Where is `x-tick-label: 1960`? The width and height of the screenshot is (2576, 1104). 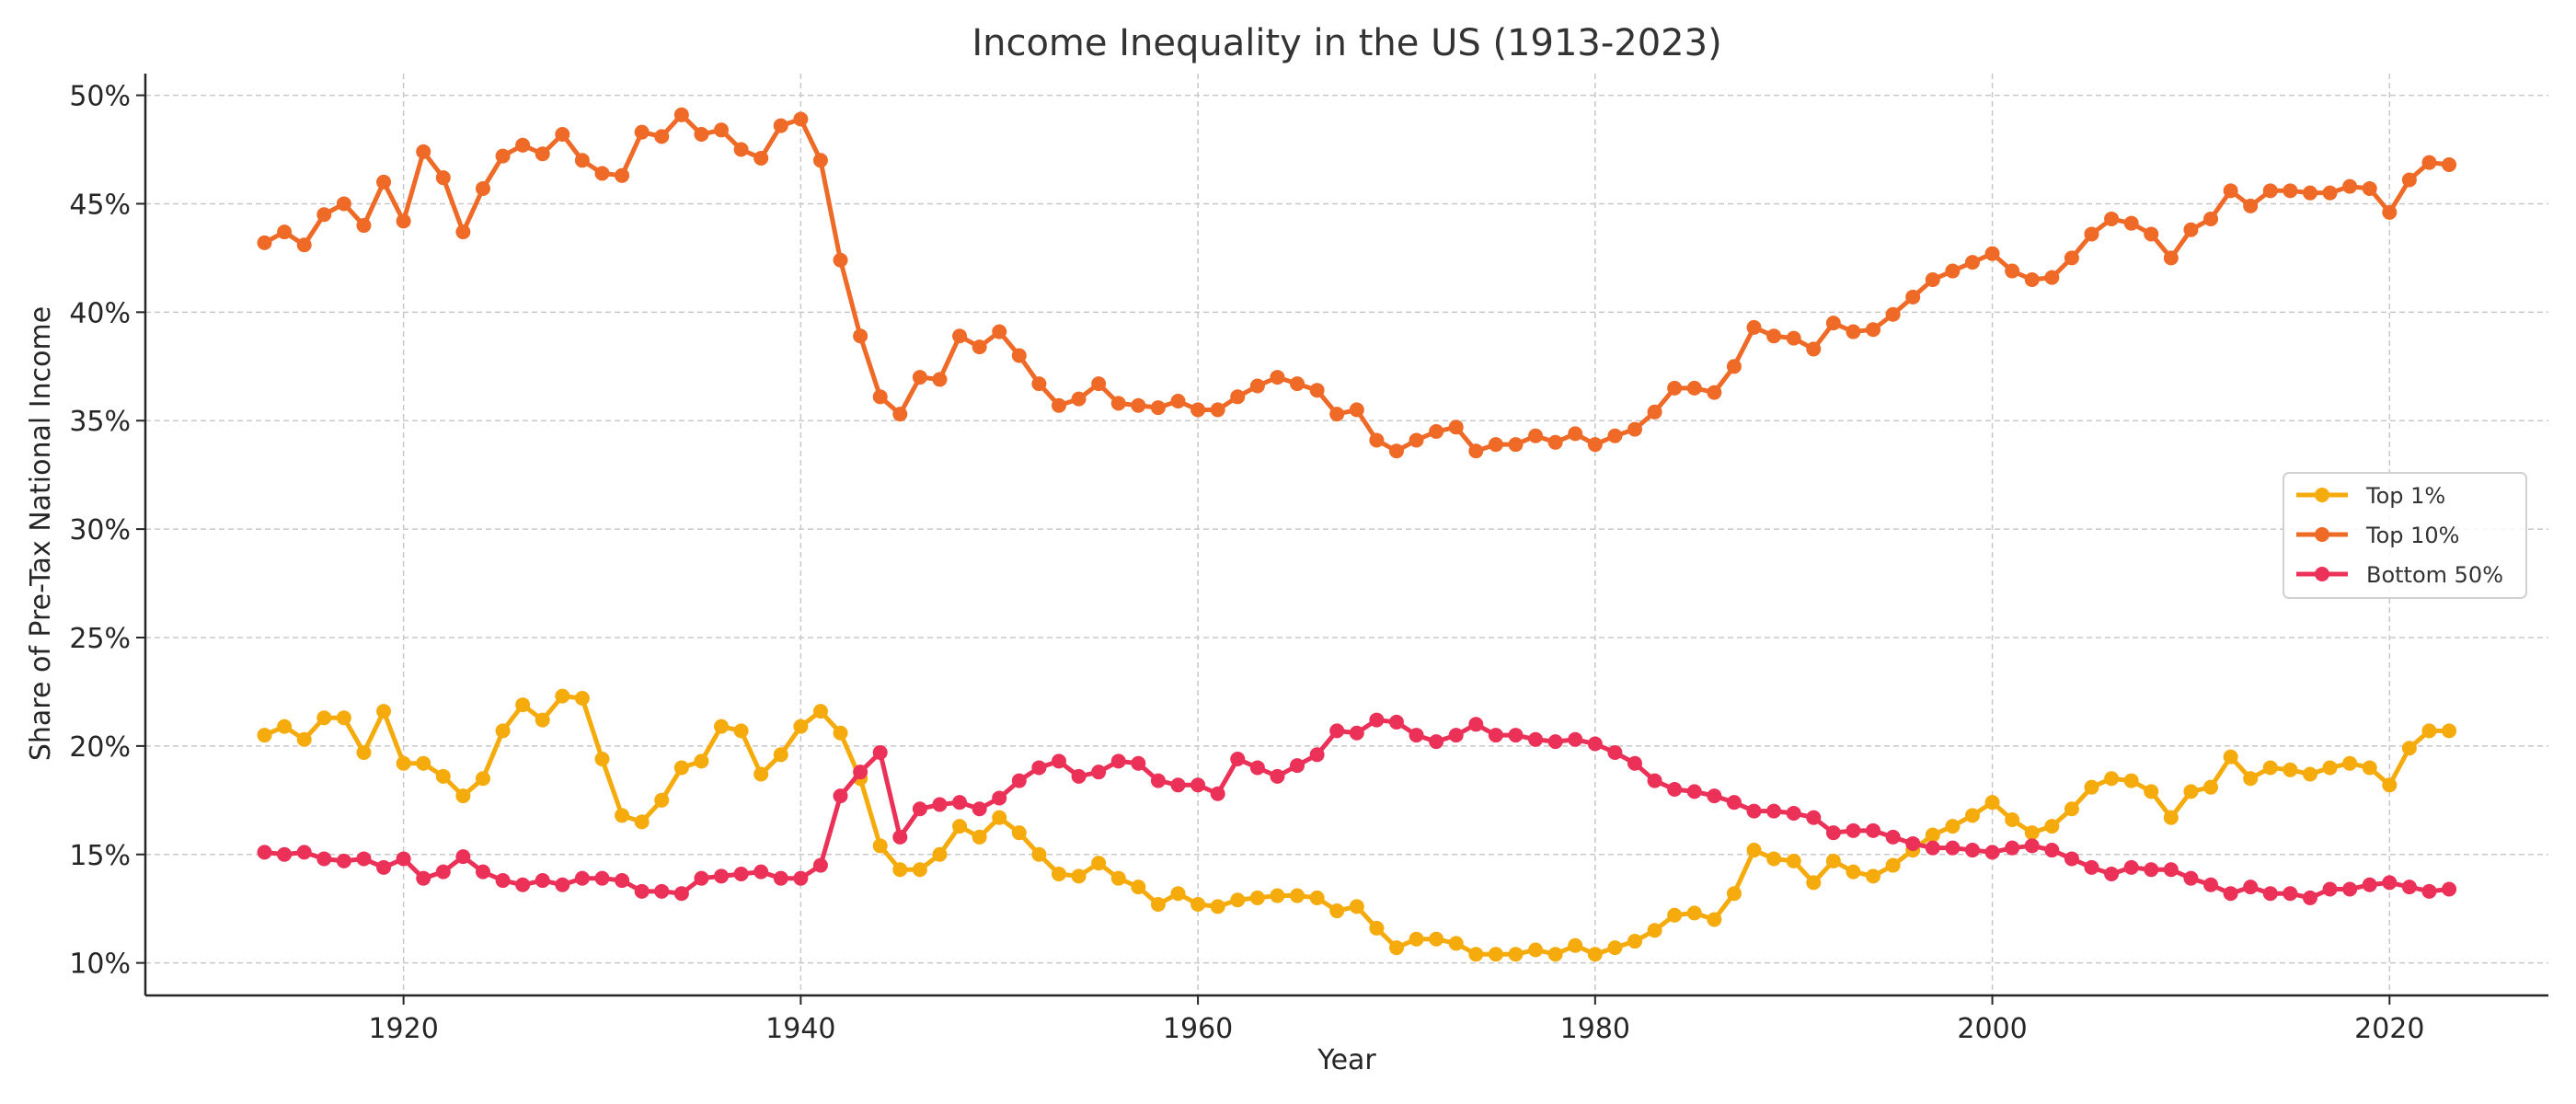
x-tick-label: 1960 is located at coordinates (1198, 1029).